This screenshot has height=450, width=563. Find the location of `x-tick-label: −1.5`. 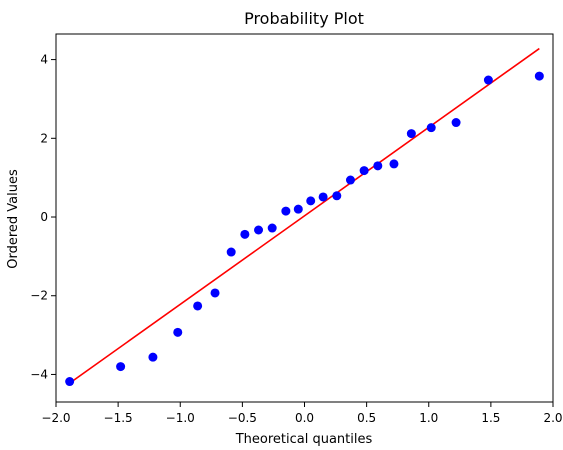

x-tick-label: −1.5 is located at coordinates (118, 418).